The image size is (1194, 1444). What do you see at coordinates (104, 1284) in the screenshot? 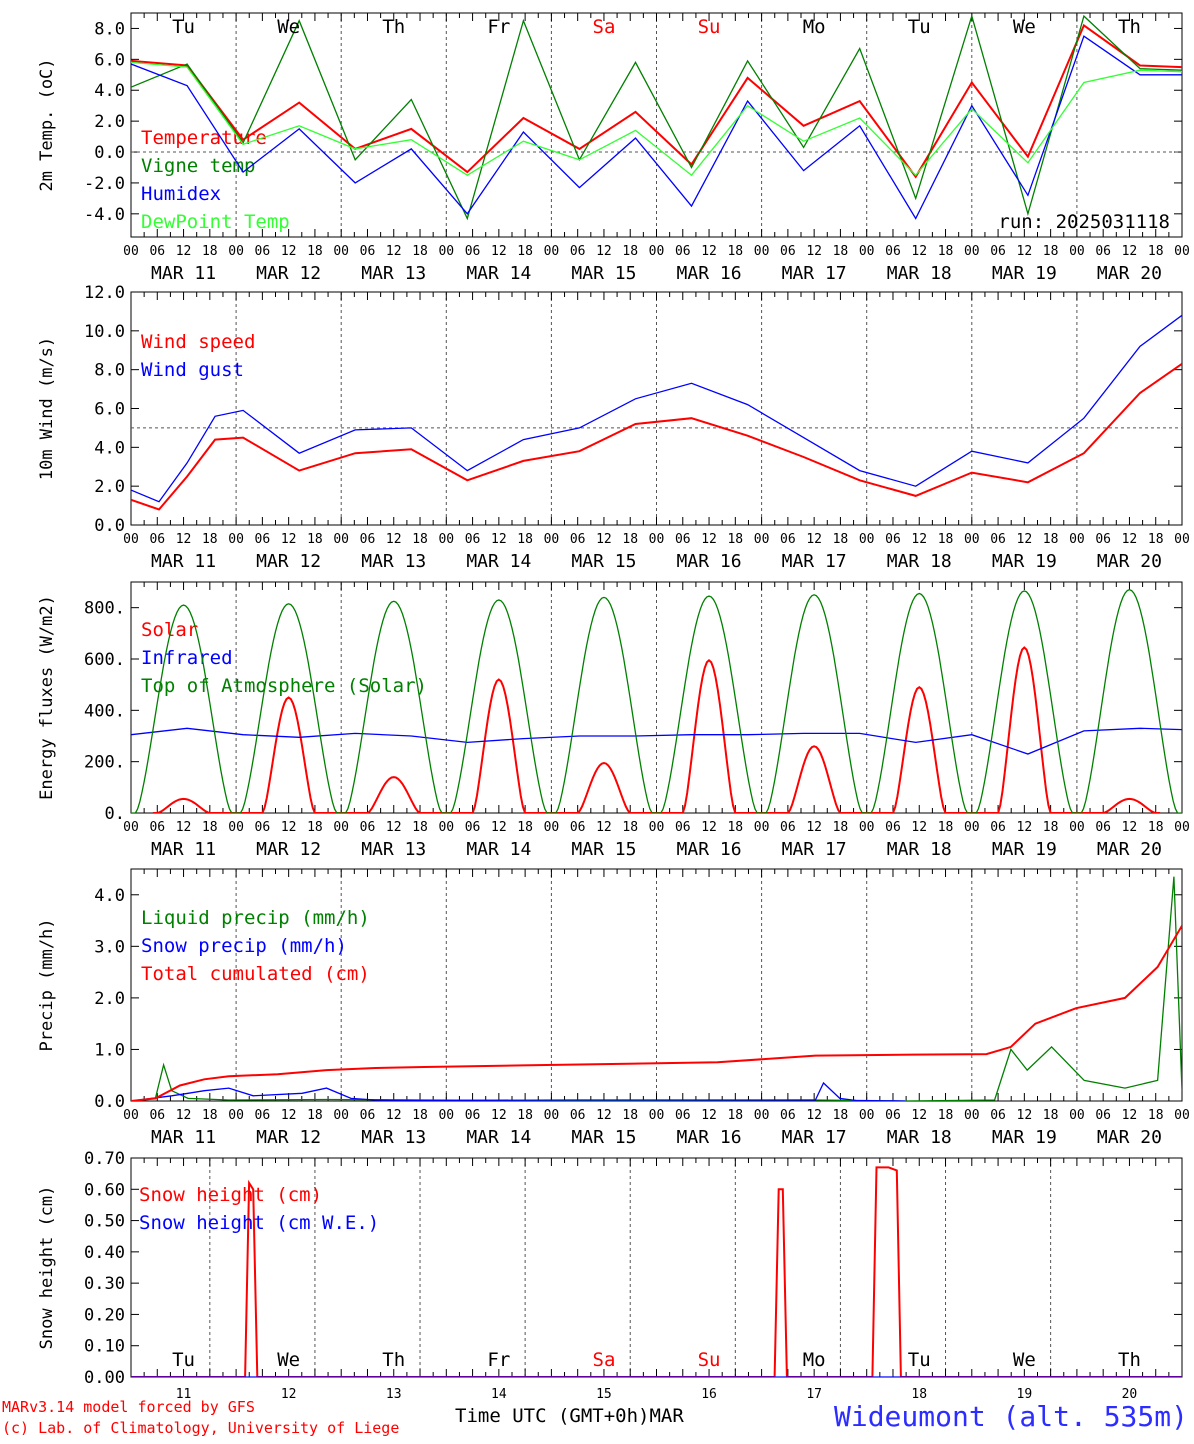
I see `y-tick-label: 0.30` at bounding box center [104, 1284].